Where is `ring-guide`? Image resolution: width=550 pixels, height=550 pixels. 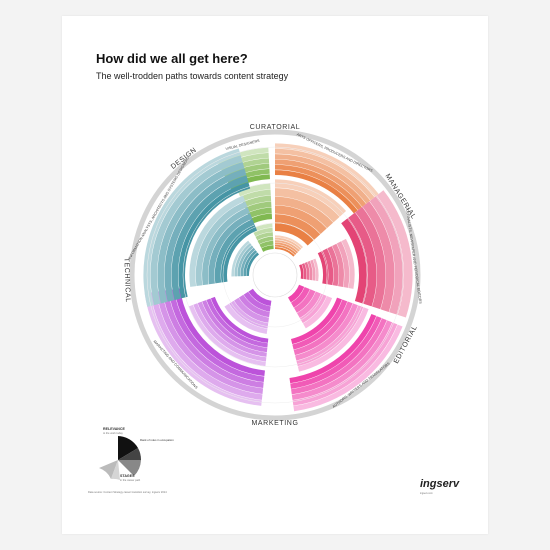
ring-guide is located at coordinates (275, 275).